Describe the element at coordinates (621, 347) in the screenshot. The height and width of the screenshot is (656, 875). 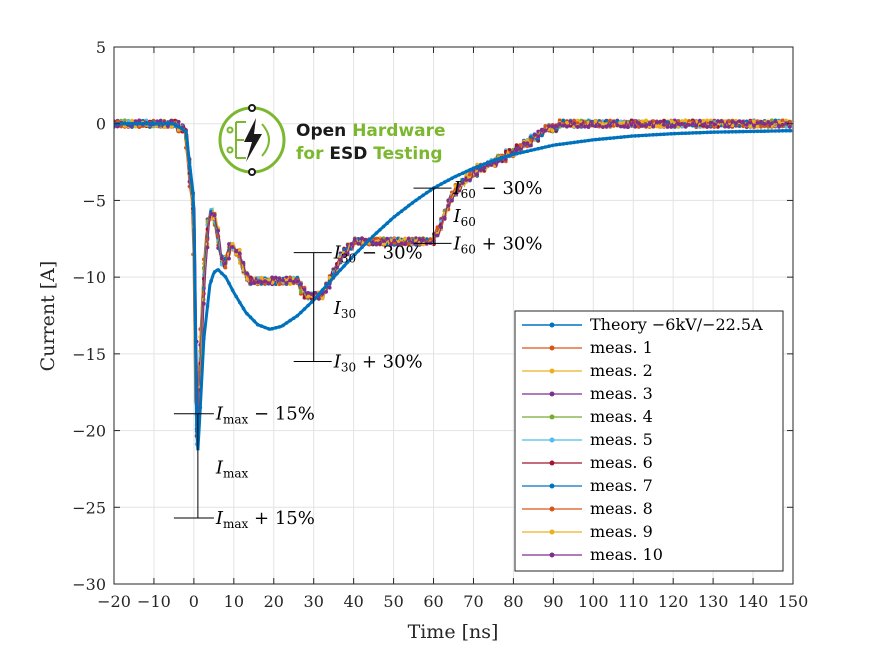
I see `legend-label: meas. 1` at that location.